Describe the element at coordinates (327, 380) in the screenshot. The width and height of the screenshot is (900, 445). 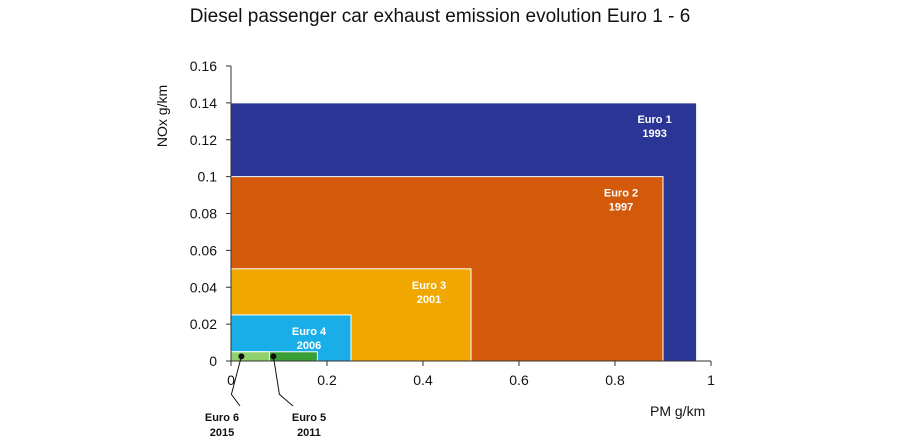
I see `x-tick-label: 0.2` at that location.